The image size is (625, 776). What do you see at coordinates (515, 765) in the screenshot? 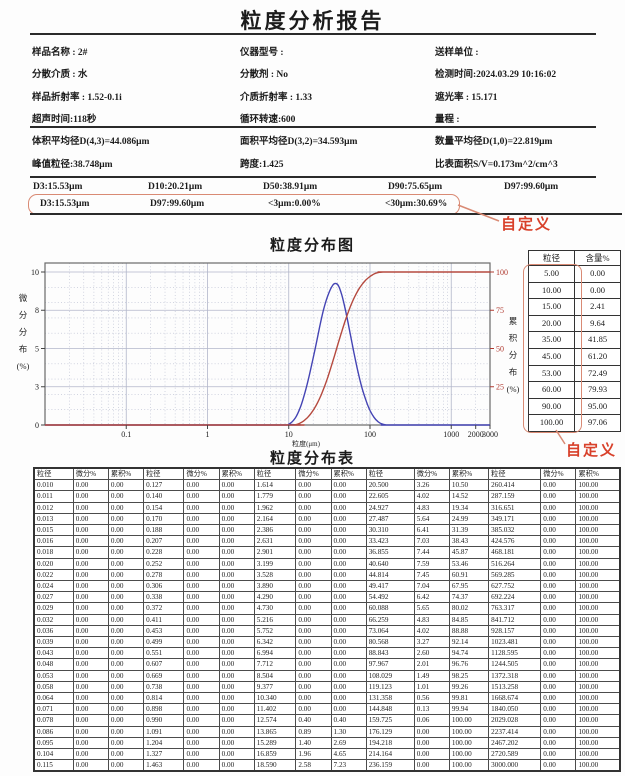
I see `dist-table-cell: 3000.000` at bounding box center [515, 765].